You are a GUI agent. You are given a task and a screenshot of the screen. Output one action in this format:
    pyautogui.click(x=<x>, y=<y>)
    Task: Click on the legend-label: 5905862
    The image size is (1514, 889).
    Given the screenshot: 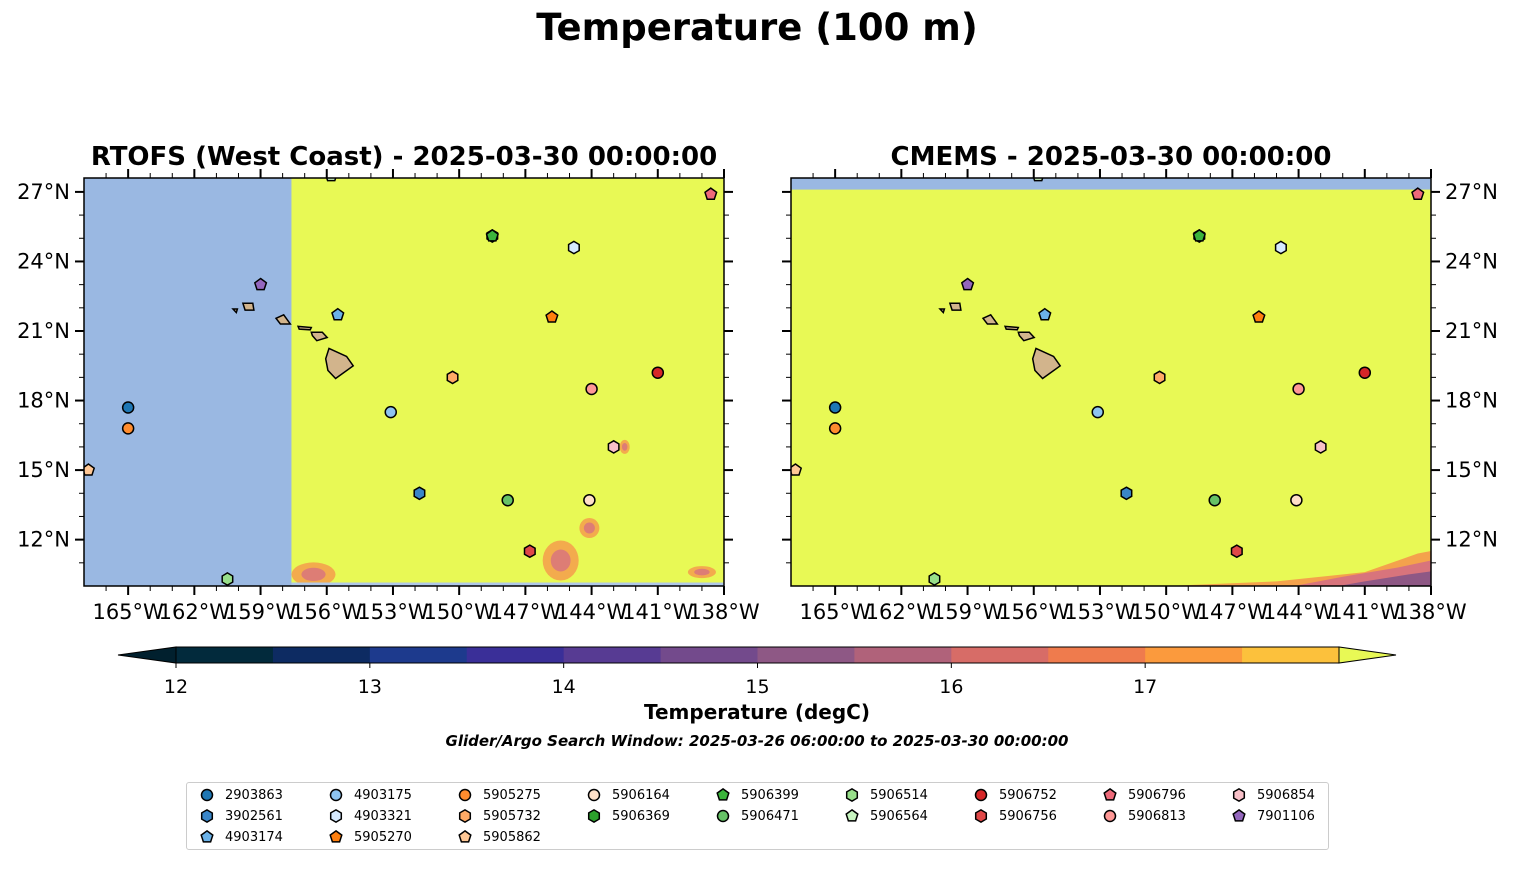 What is the action you would take?
    pyautogui.click(x=512, y=837)
    